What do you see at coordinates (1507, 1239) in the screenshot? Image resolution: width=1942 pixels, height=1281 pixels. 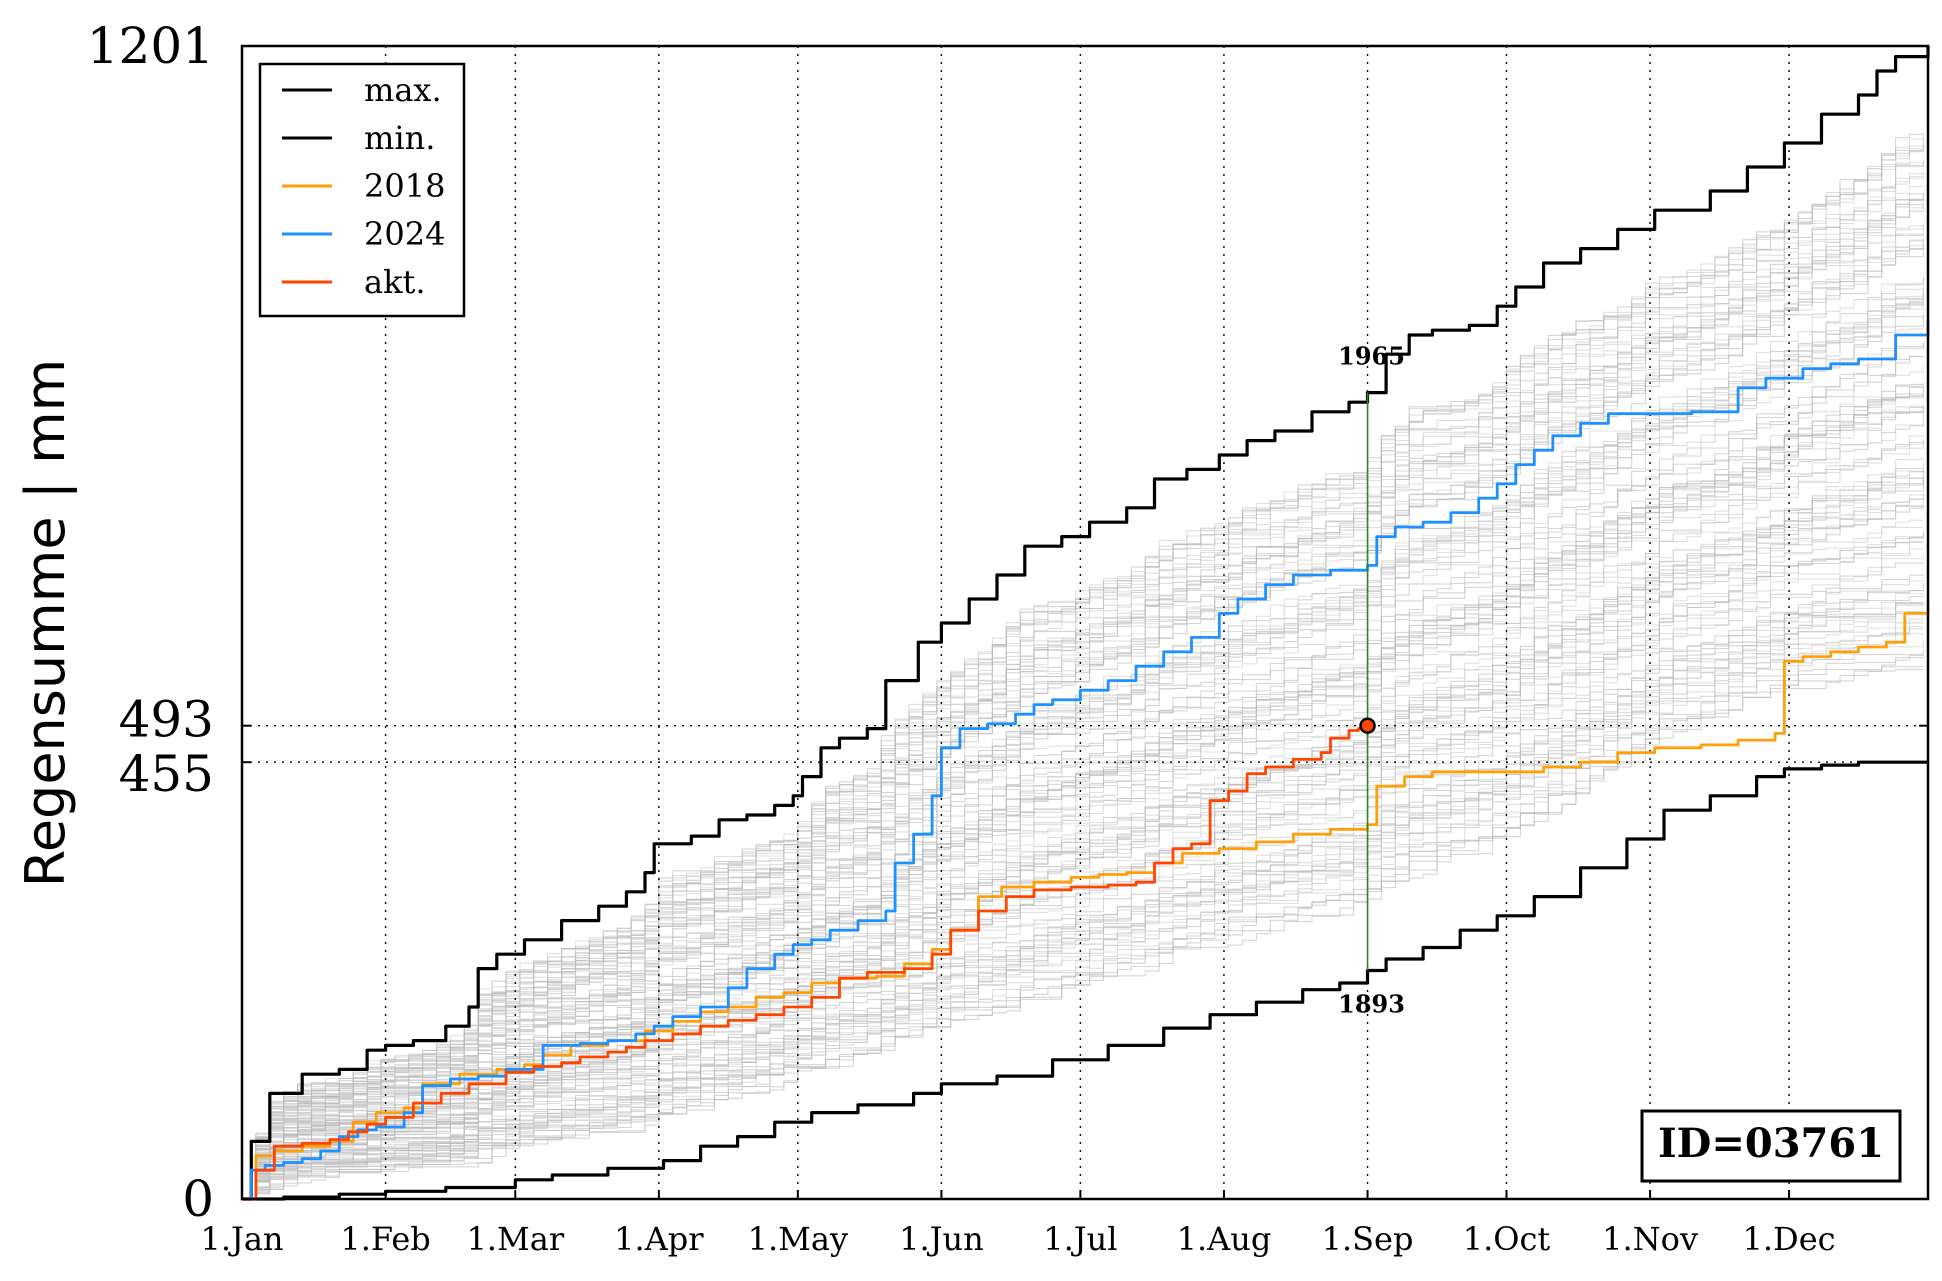 I see `x-tick-label: 1.Oct` at bounding box center [1507, 1239].